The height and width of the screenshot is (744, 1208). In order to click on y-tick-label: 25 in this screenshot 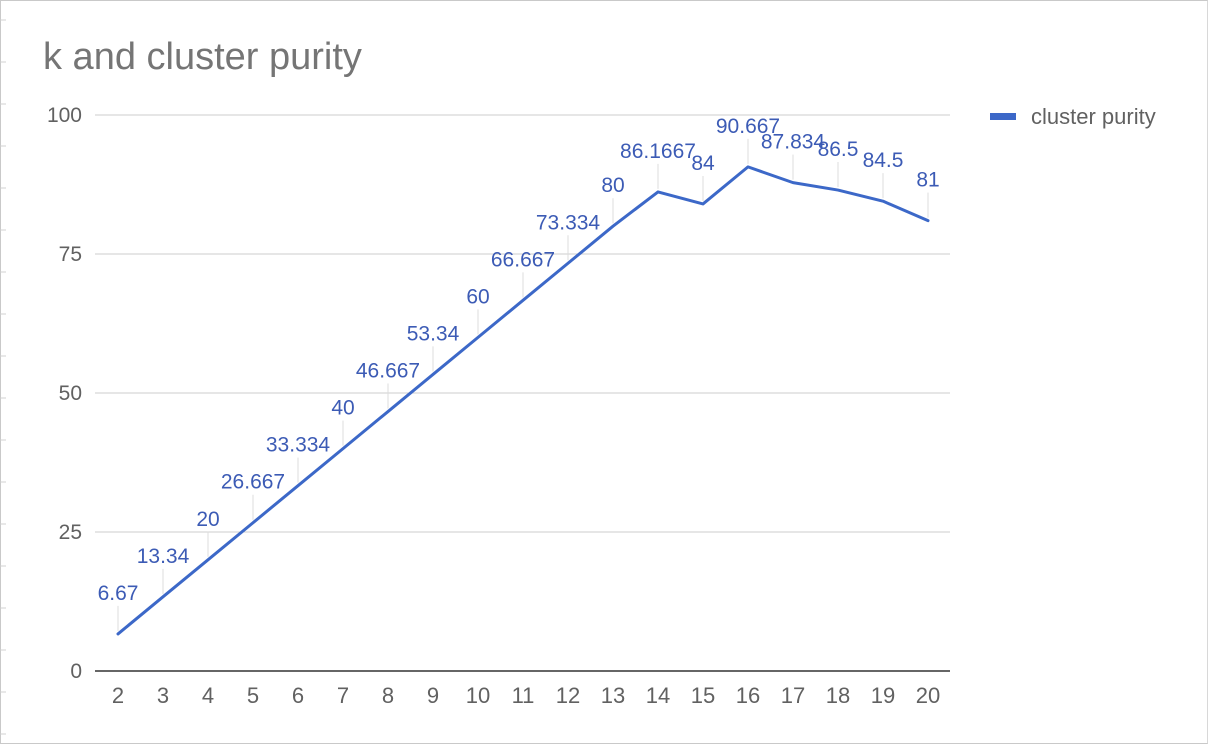, I will do `click(70, 532)`.